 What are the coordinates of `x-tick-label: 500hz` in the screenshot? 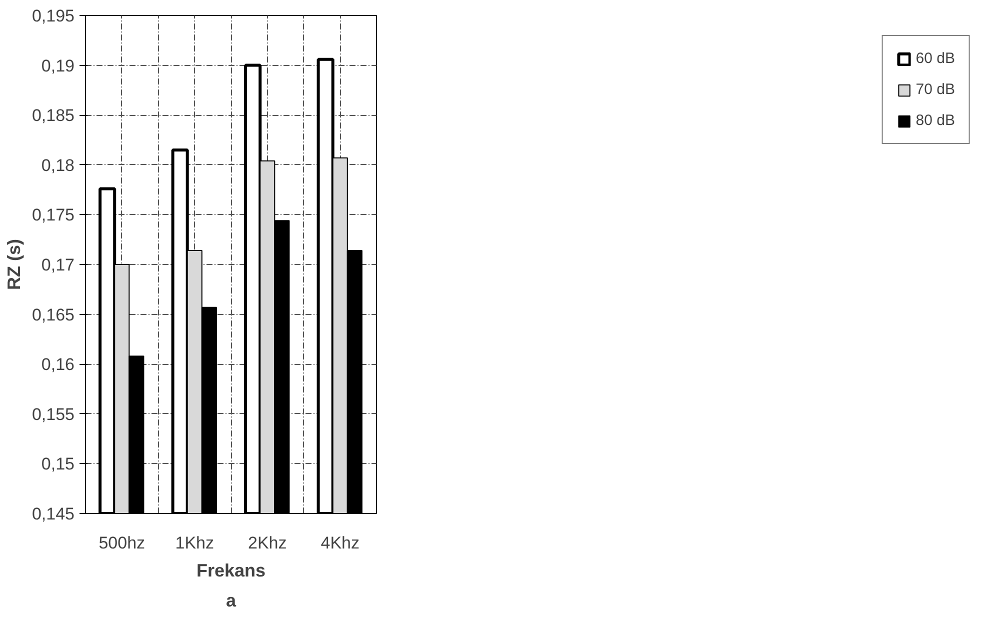 It's located at (122, 543).